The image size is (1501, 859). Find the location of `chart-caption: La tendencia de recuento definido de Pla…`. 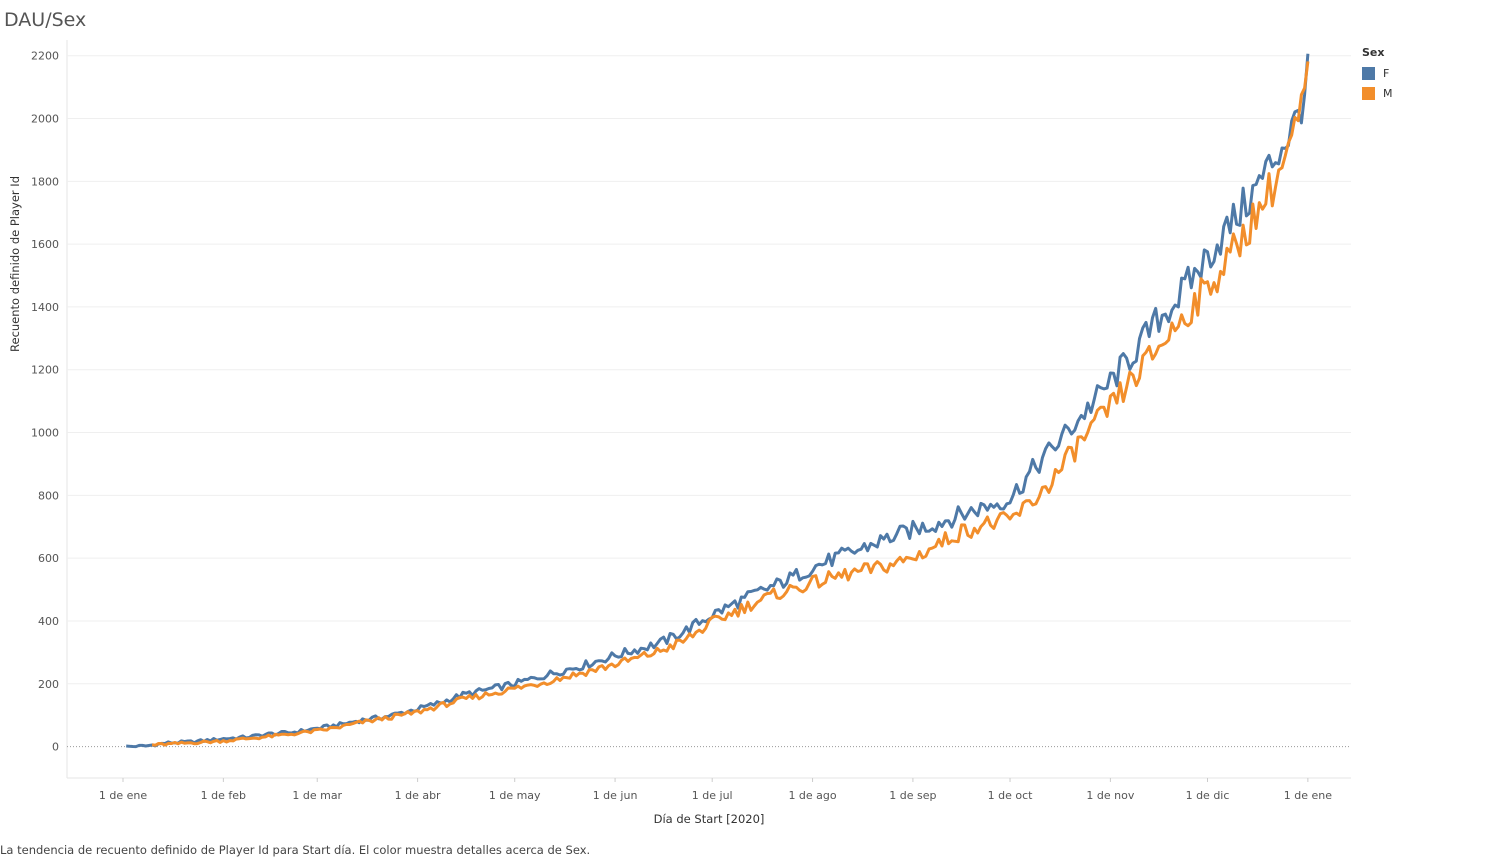

chart-caption: La tendencia de recuento definido de Pla… is located at coordinates (295, 850).